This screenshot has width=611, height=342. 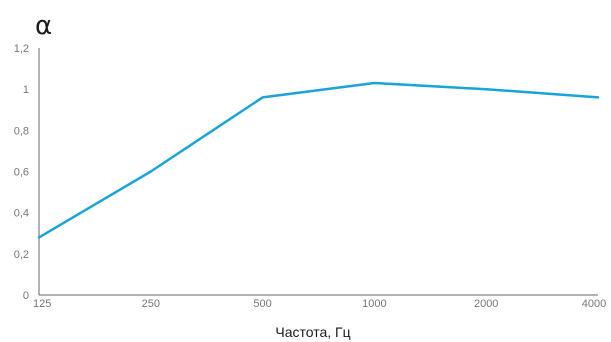 What do you see at coordinates (594, 304) in the screenshot?
I see `x-tick-label: 4000` at bounding box center [594, 304].